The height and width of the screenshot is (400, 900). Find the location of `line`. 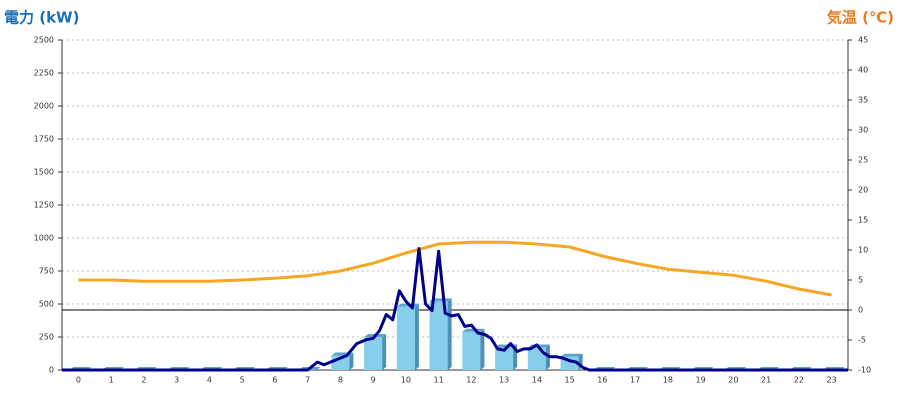

line is located at coordinates (455, 268).